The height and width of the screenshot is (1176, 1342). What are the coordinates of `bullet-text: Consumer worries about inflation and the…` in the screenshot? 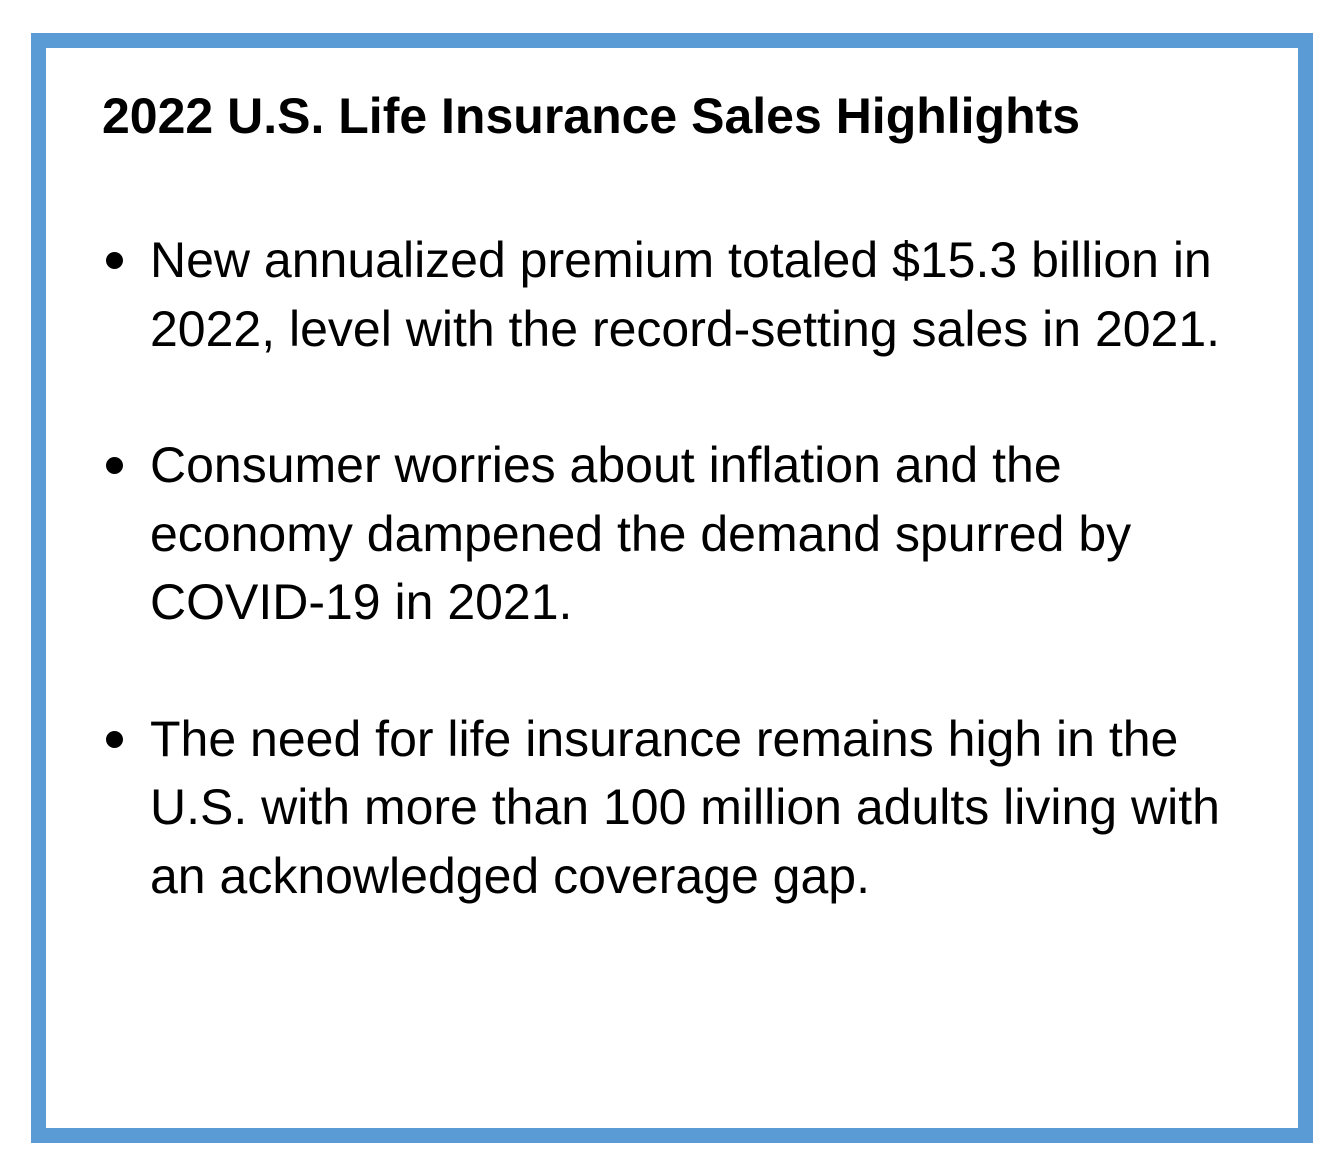 It's located at (641, 533).